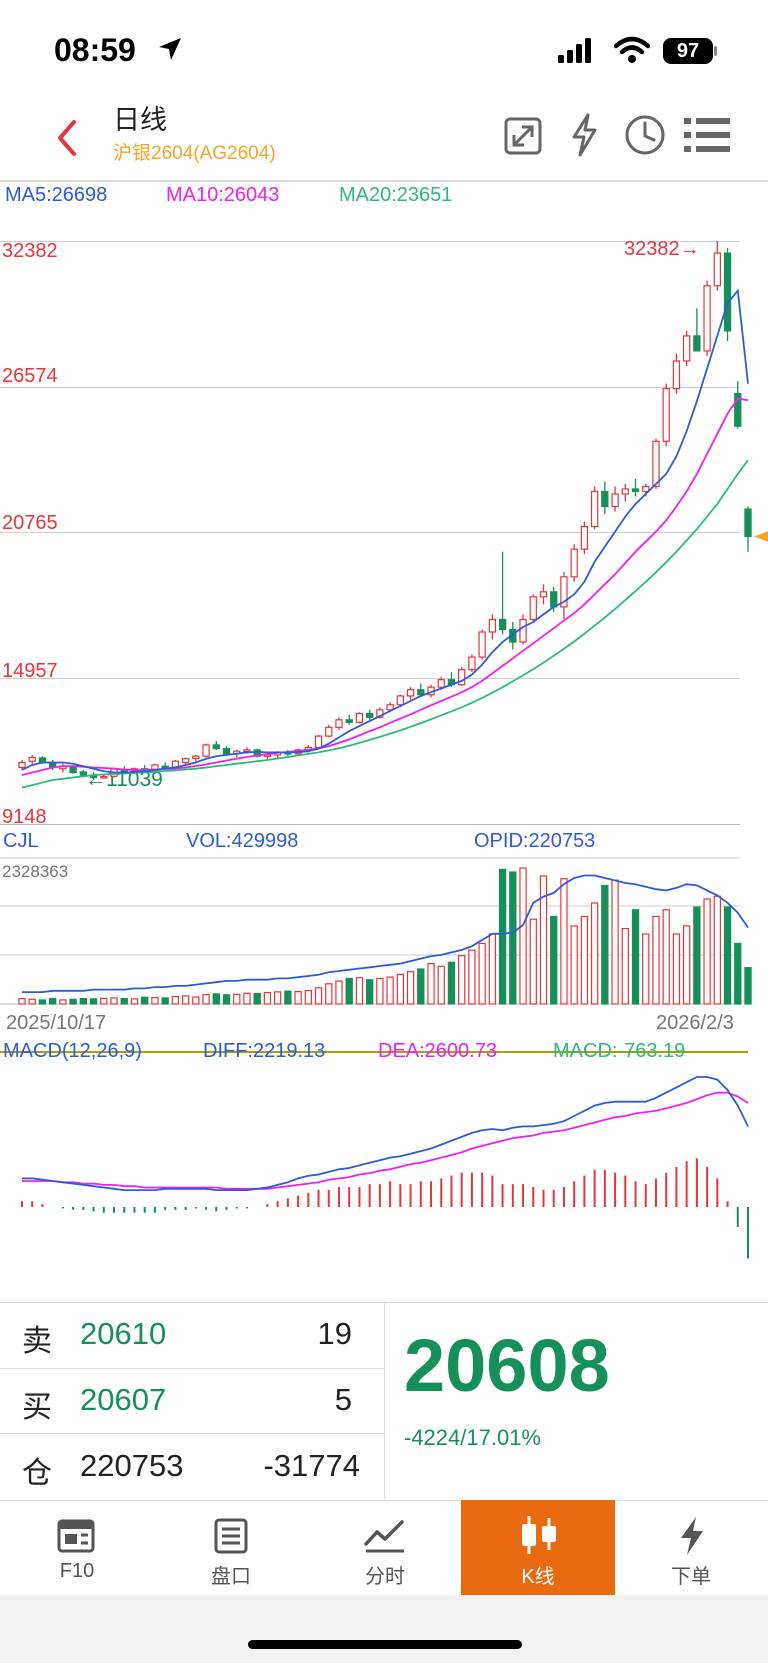 Image resolution: width=768 pixels, height=1663 pixels. I want to click on tab-f10-label: F10, so click(77, 1571).